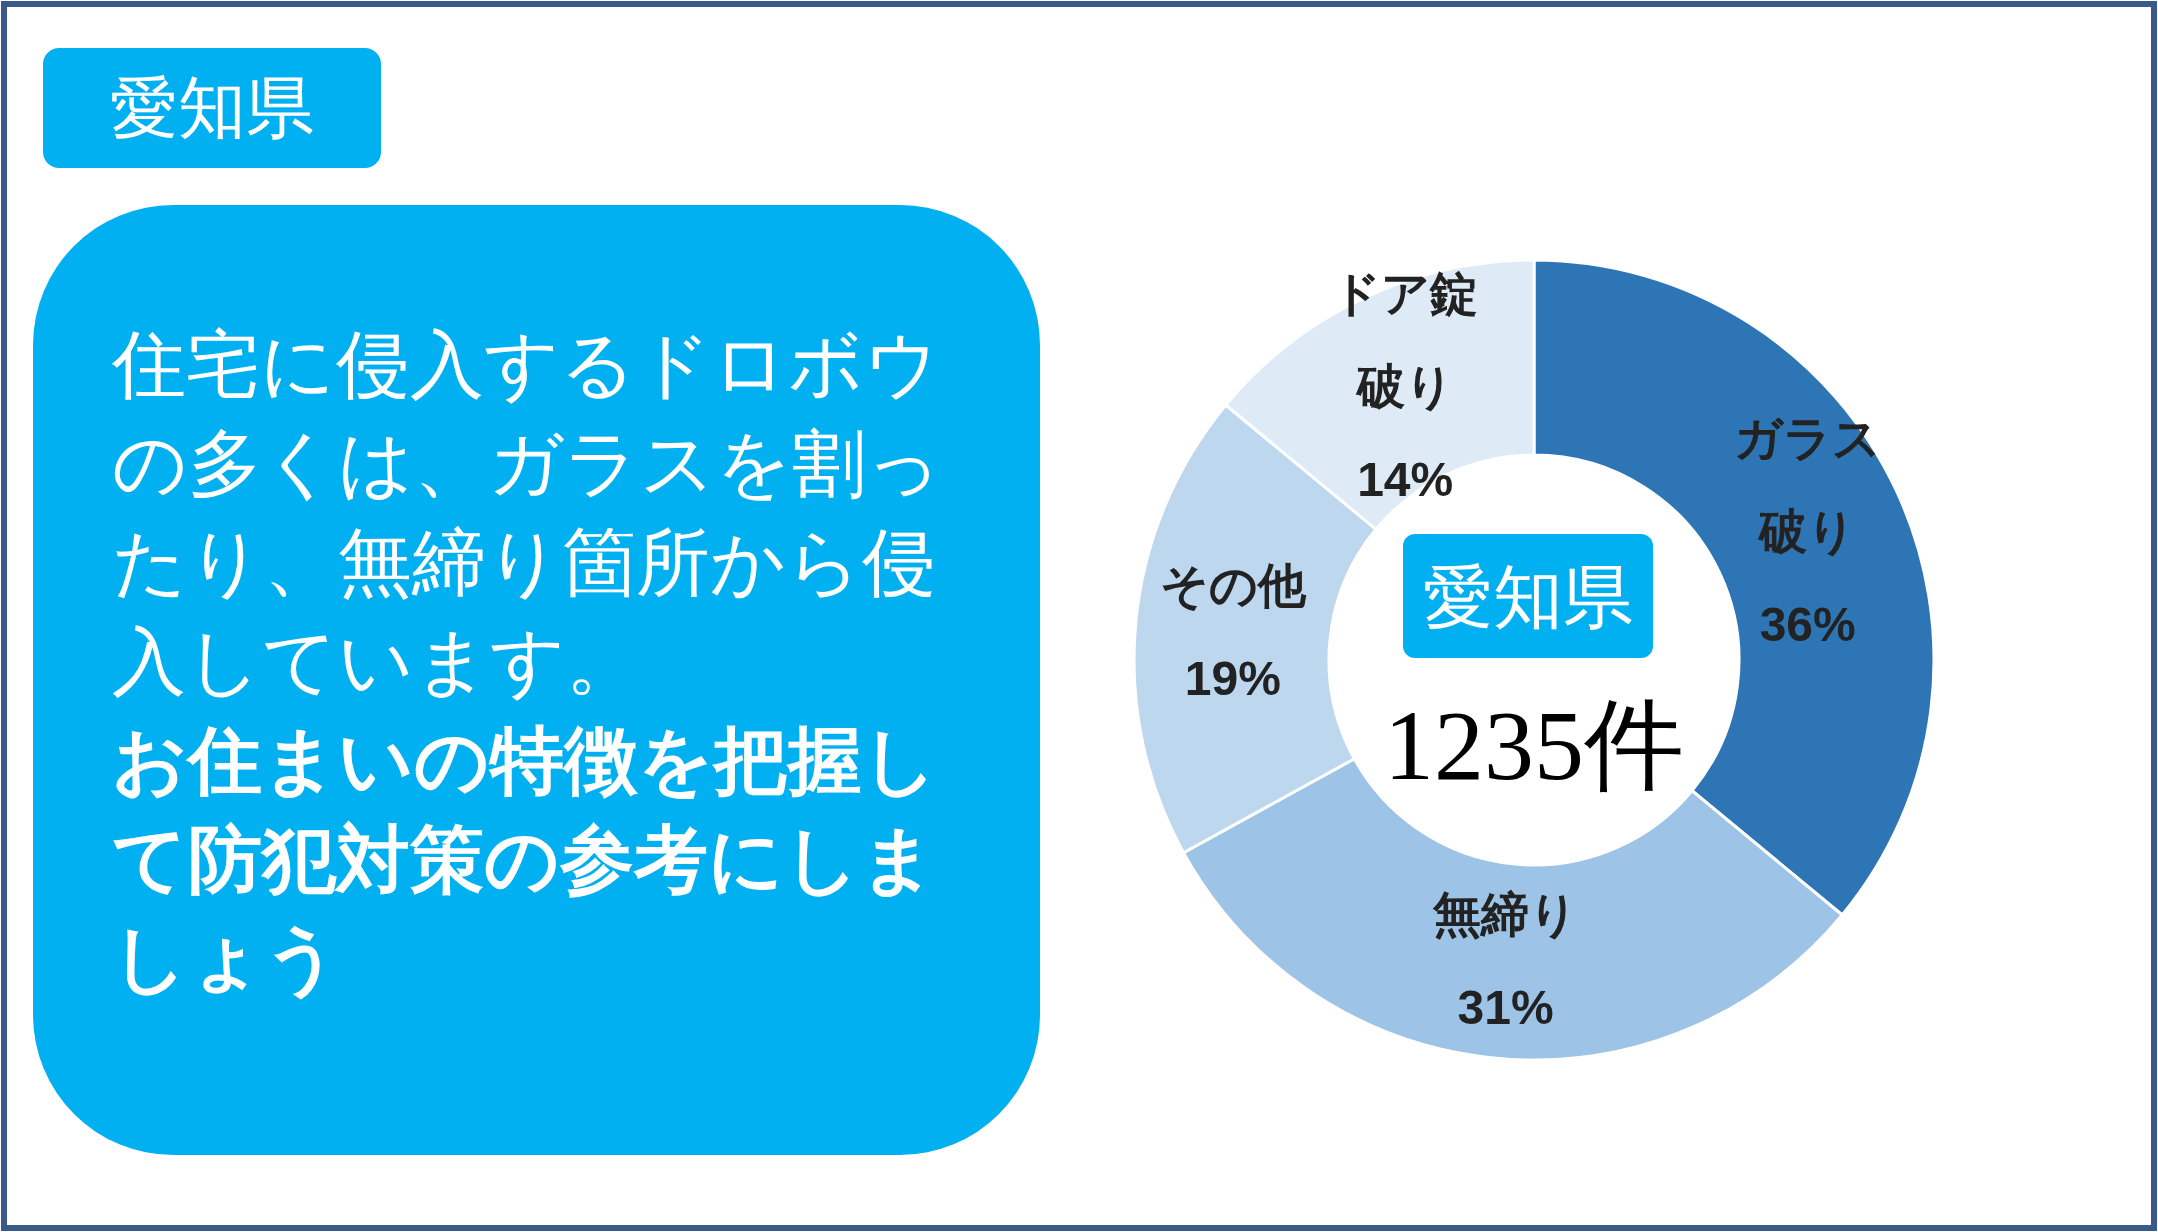 Image resolution: width=2158 pixels, height=1232 pixels. Describe the element at coordinates (1534, 745) in the screenshot. I see `annotation: 1235件` at that location.